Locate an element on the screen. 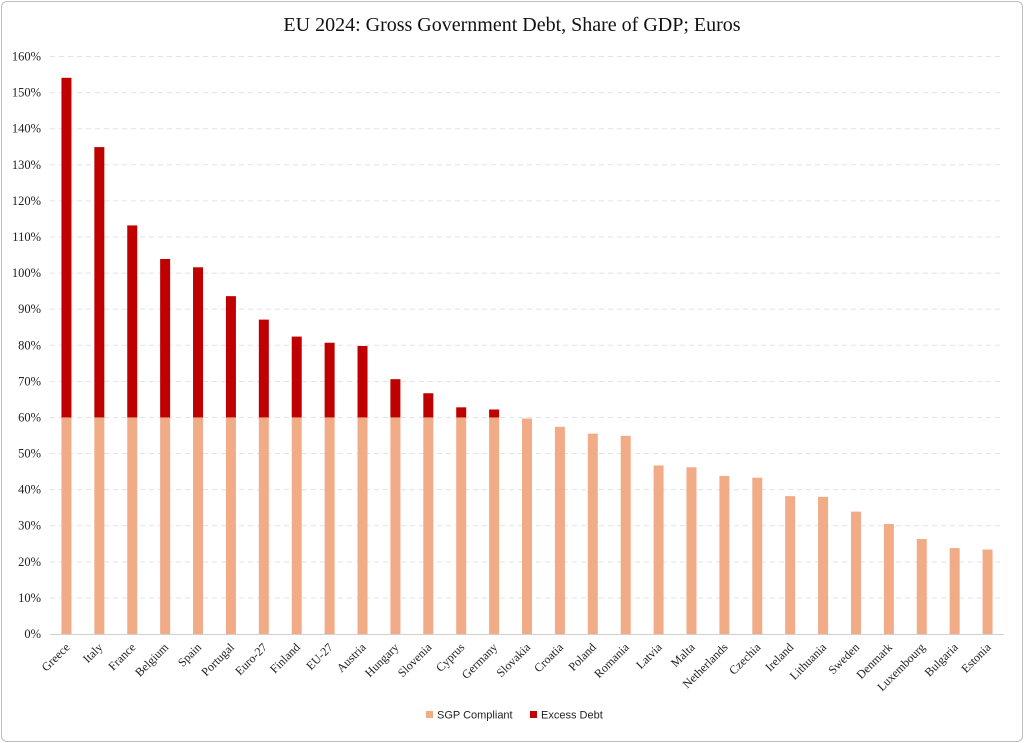 The width and height of the screenshot is (1024, 743). x-tick-label: Italy is located at coordinates (92, 652).